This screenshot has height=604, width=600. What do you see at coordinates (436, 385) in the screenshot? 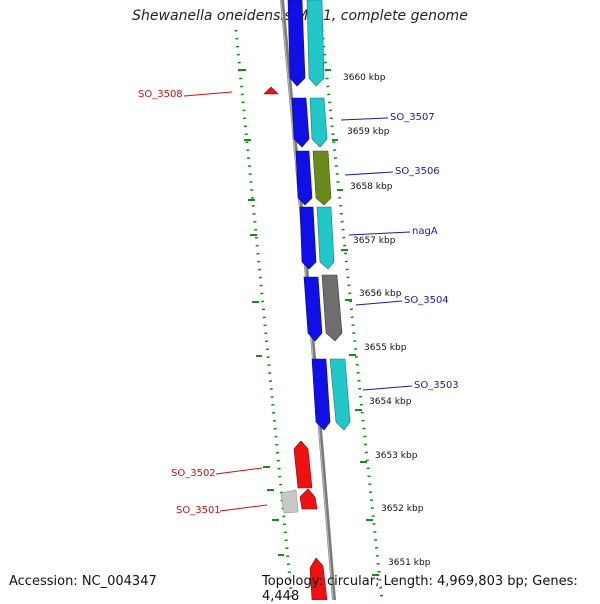
I see `gene-label-so3503: SO_3503` at bounding box center [436, 385].